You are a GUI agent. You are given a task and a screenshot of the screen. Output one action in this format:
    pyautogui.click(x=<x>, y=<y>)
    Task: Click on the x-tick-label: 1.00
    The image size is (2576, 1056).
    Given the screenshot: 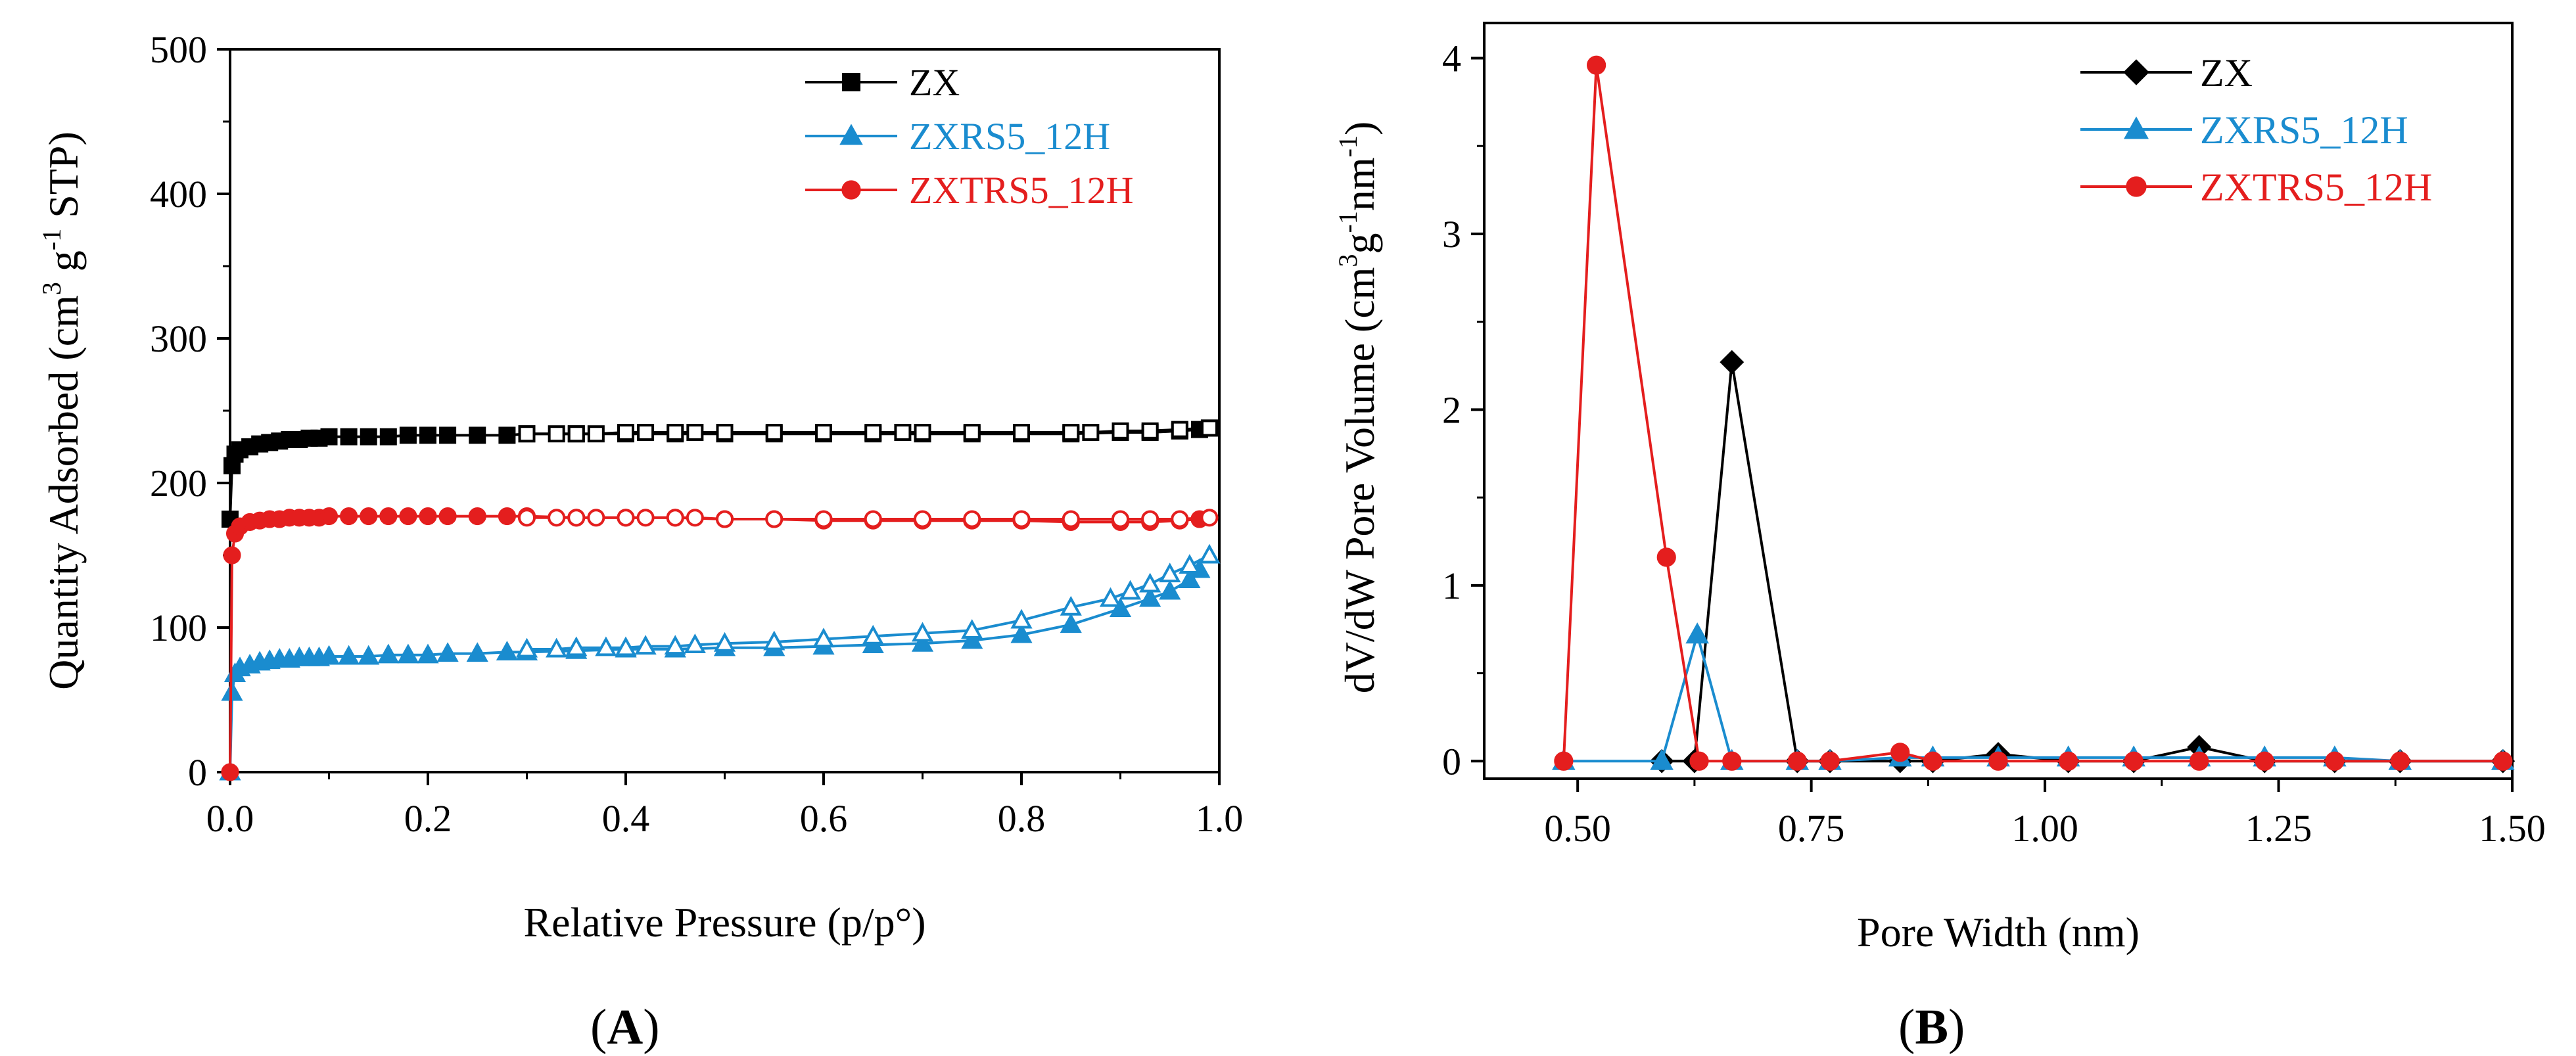 What is the action you would take?
    pyautogui.click(x=2044, y=828)
    